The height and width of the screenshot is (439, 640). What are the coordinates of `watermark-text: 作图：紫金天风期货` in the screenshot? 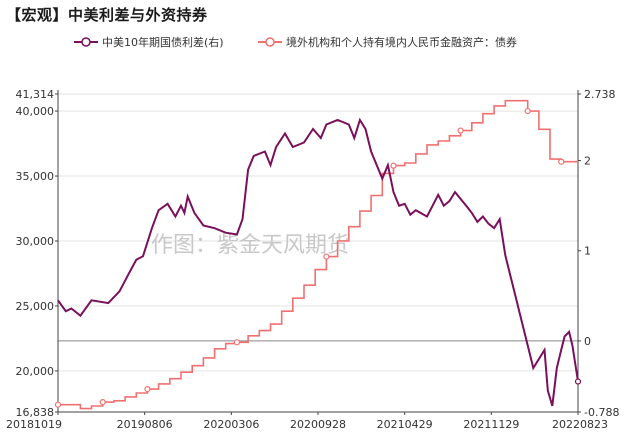 It's located at (250, 245).